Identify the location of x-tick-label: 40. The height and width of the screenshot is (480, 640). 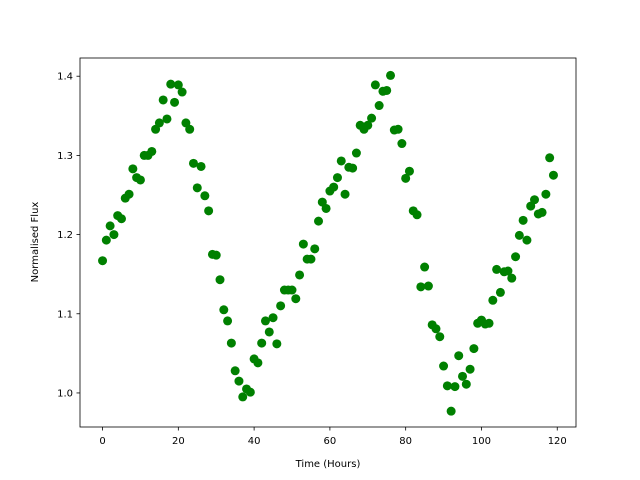
(254, 441).